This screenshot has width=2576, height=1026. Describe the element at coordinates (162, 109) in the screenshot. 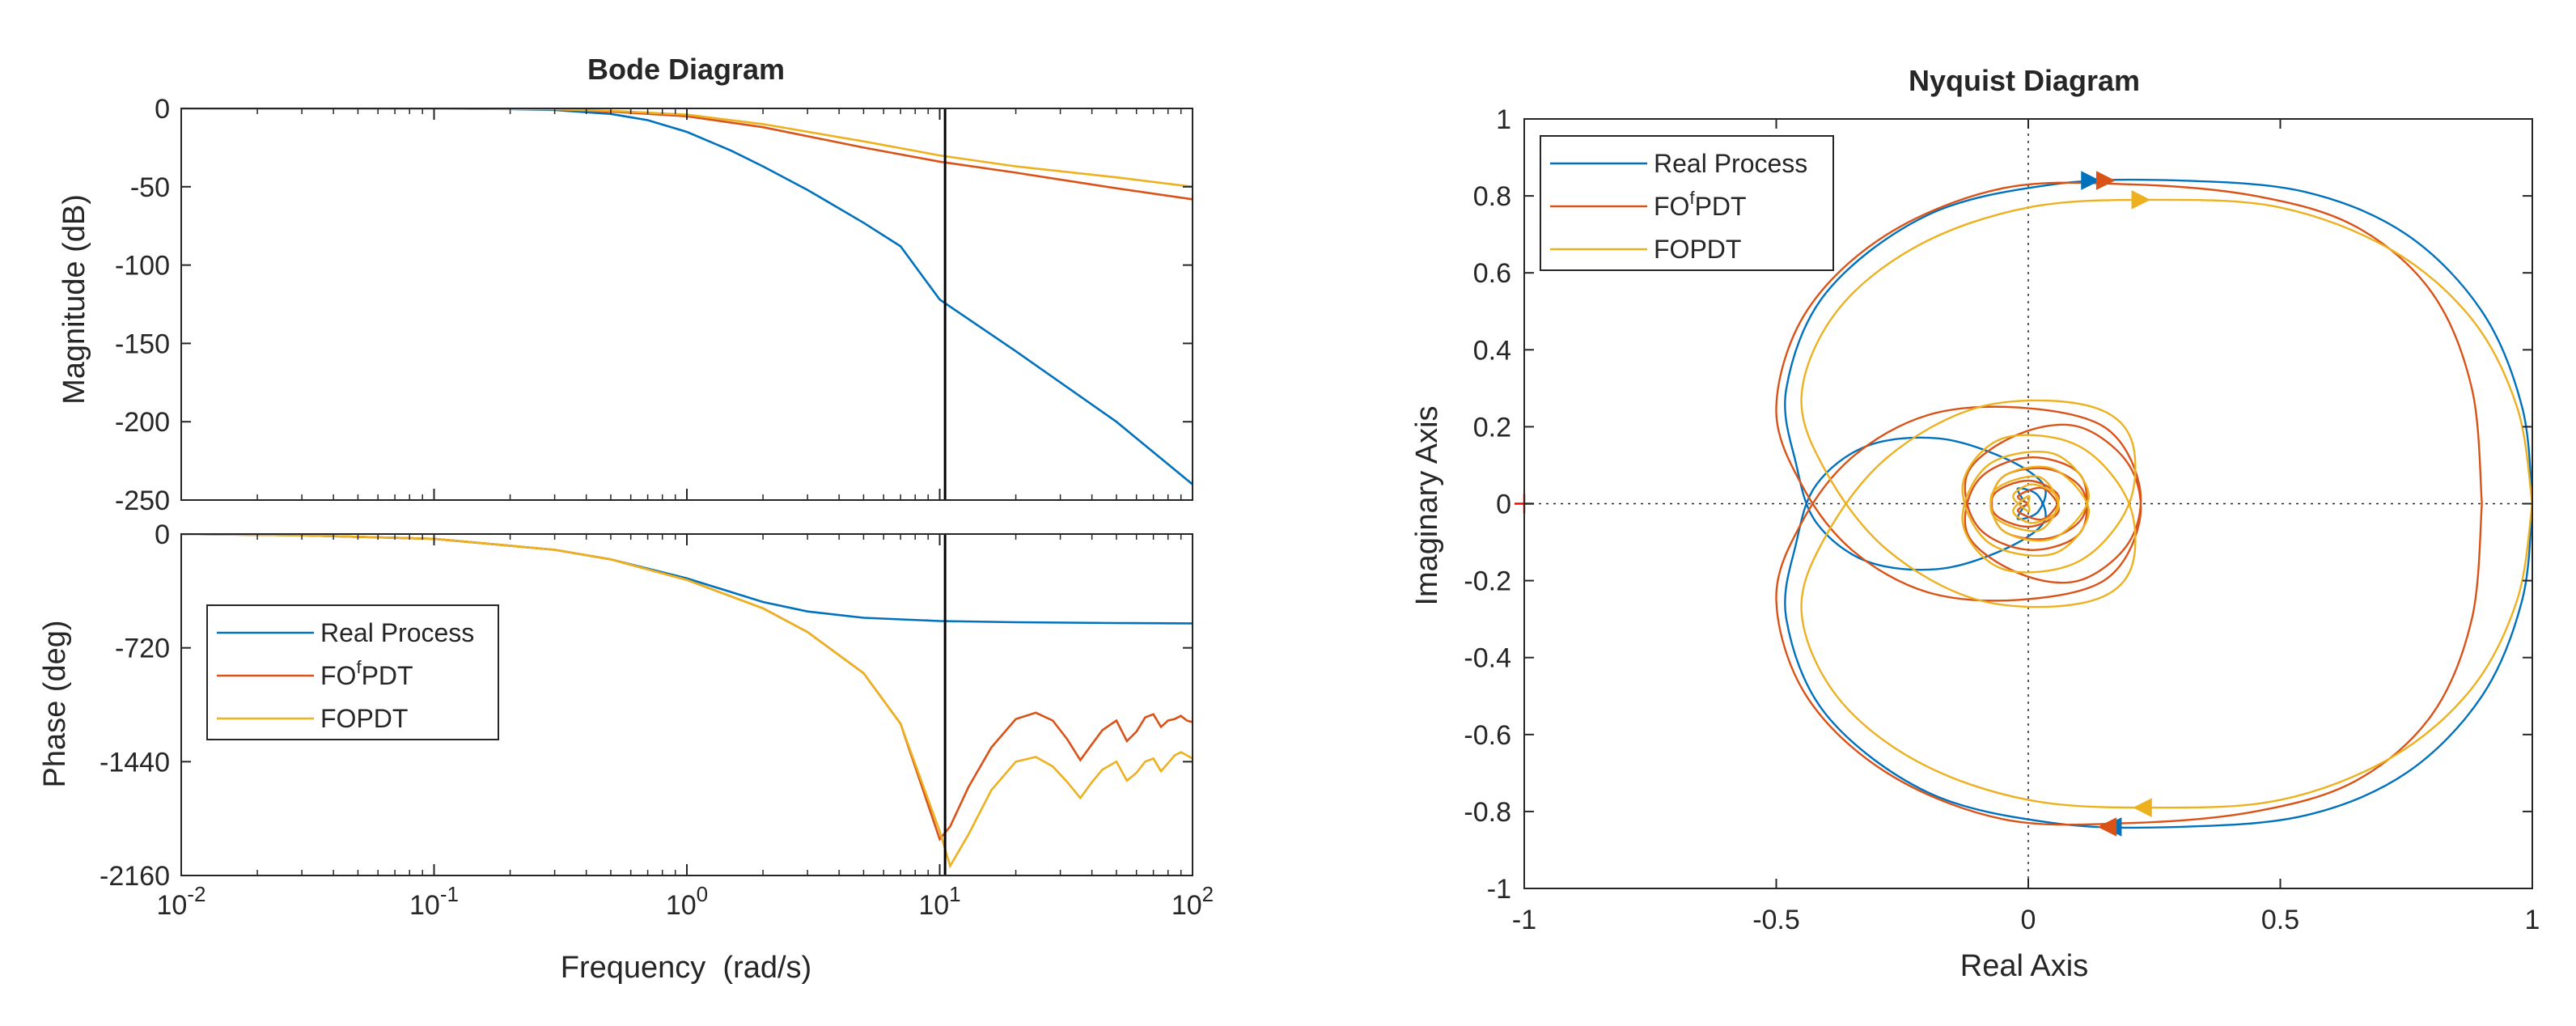

I see `magnitude-ytick-label: 0` at that location.